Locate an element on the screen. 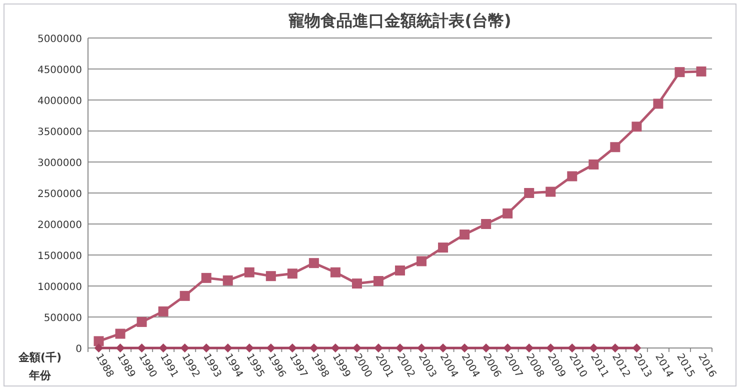 This screenshot has width=740, height=390. y-tick-label: 1000000 is located at coordinates (59, 287).